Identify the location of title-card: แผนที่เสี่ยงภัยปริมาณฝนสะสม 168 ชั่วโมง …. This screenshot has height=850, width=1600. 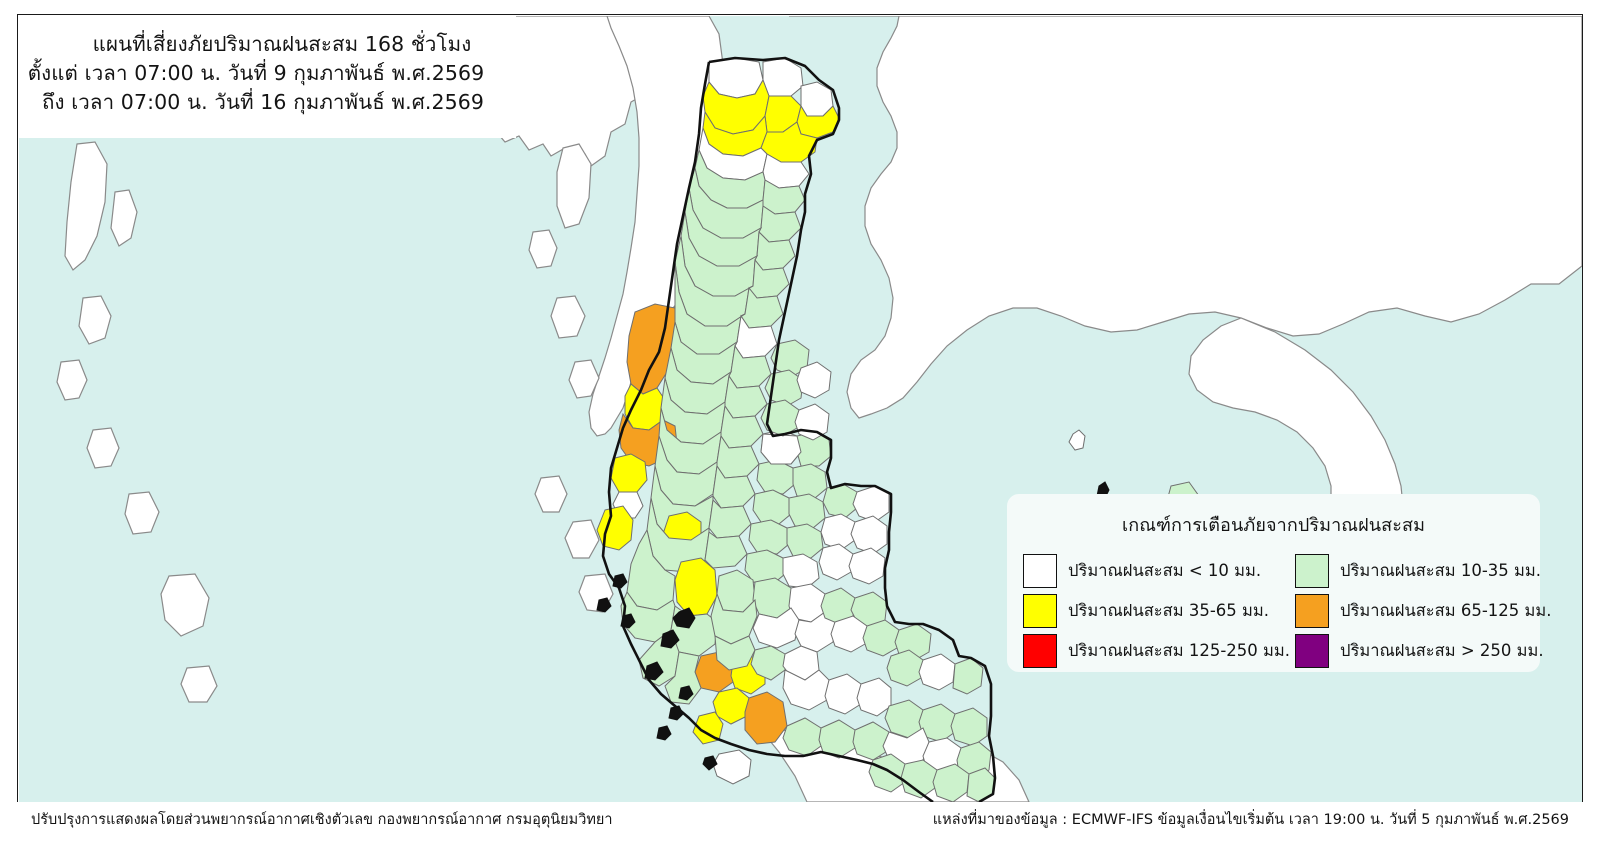
(267, 76).